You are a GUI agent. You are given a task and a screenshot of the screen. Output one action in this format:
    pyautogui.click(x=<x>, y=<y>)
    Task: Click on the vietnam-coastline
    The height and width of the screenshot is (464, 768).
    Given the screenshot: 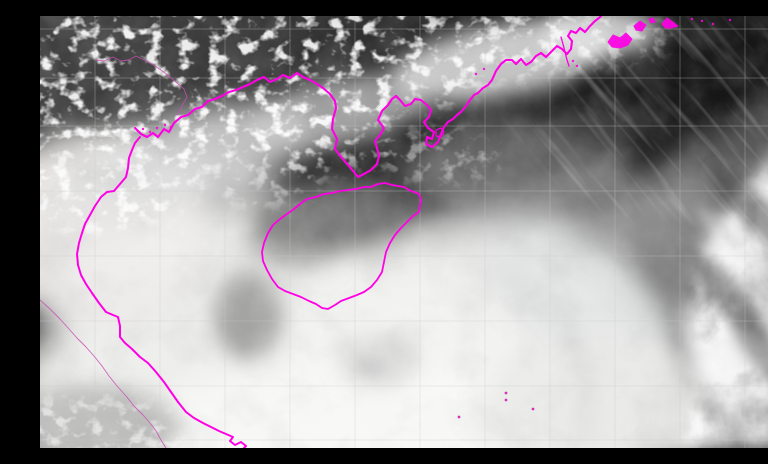 What is the action you would take?
    pyautogui.click(x=161, y=292)
    